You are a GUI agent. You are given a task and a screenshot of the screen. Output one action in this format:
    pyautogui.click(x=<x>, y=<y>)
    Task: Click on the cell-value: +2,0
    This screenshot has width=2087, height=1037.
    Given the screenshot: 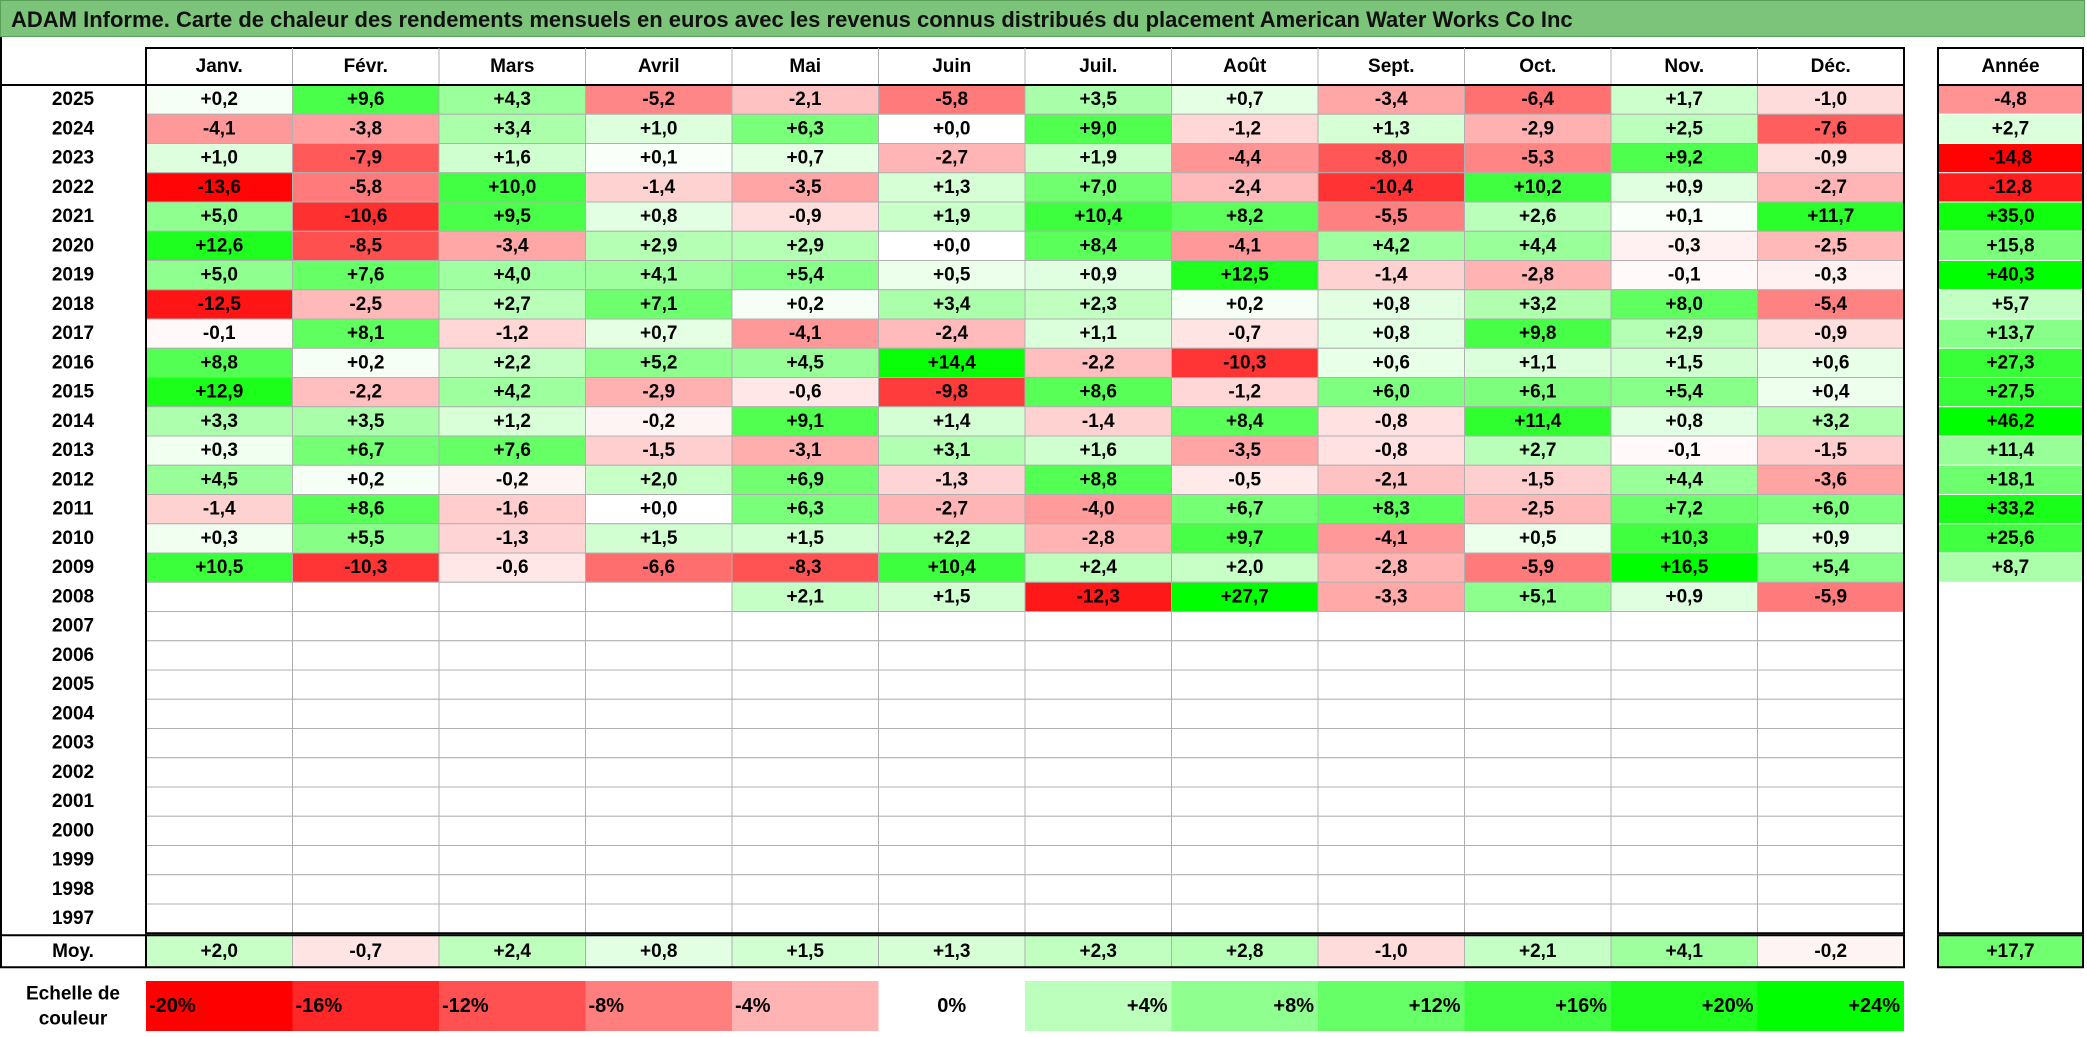 What is the action you would take?
    pyautogui.click(x=1245, y=567)
    